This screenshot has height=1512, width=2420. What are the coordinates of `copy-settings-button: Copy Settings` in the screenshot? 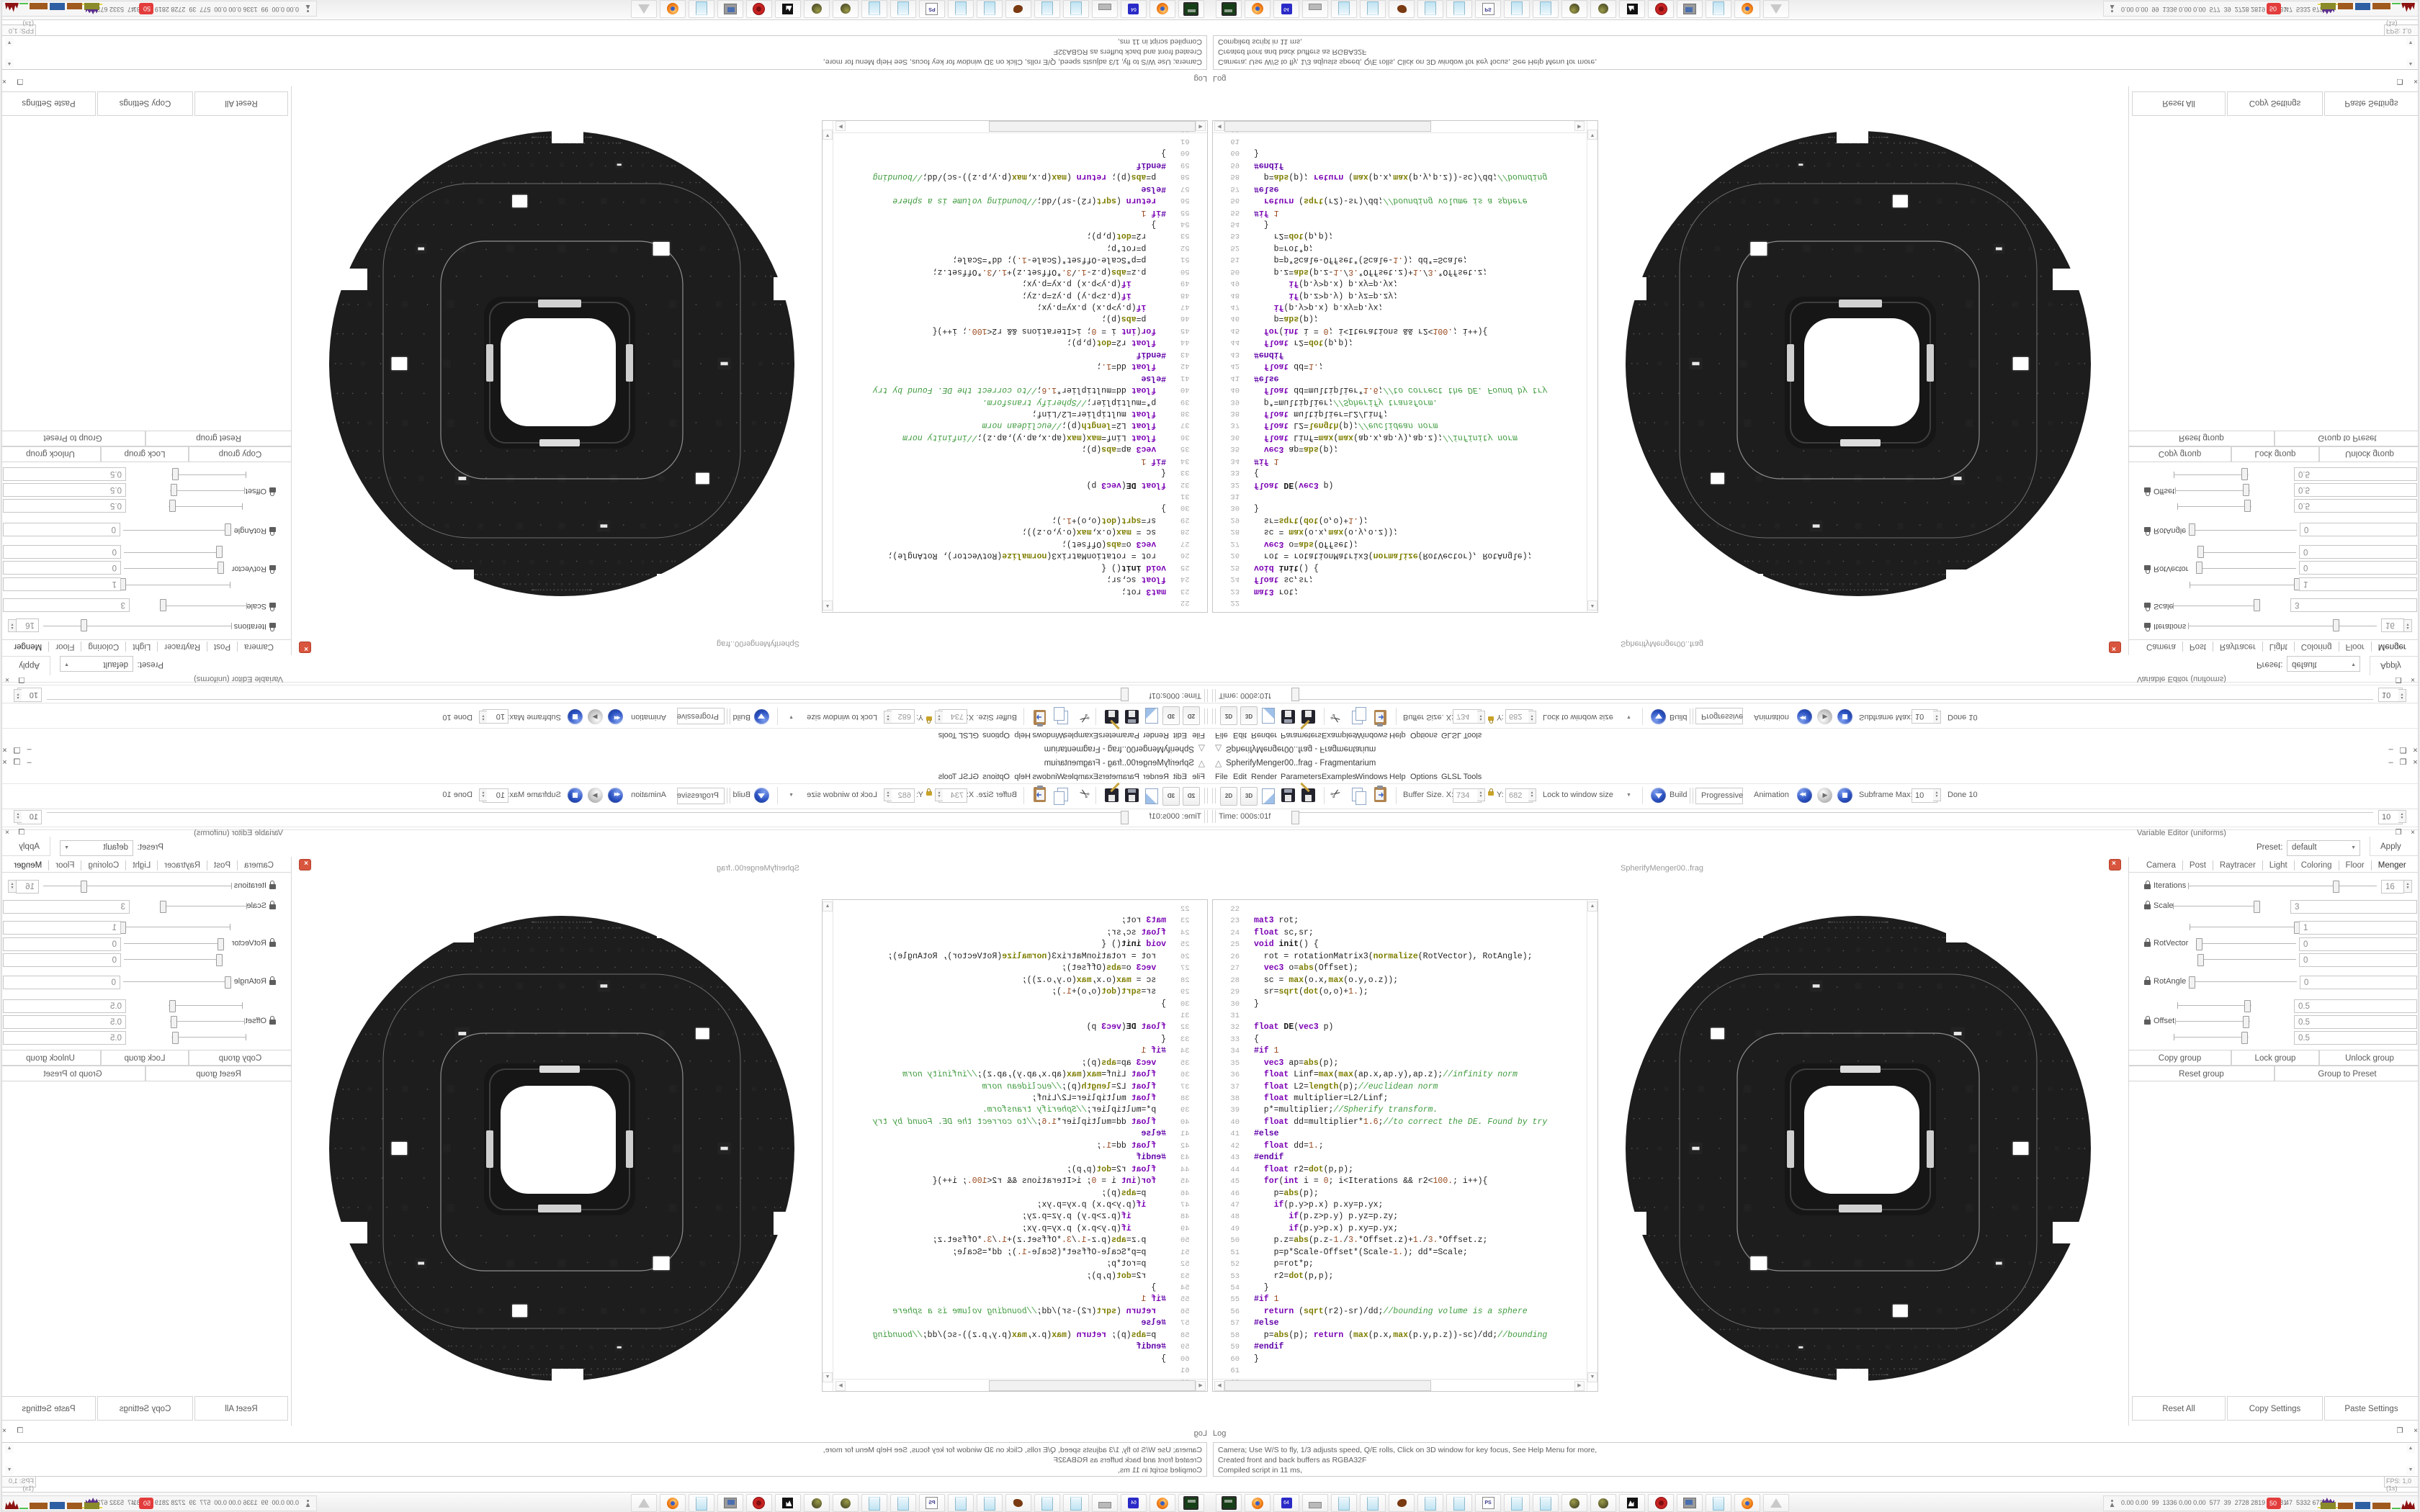 It's located at (2275, 1408).